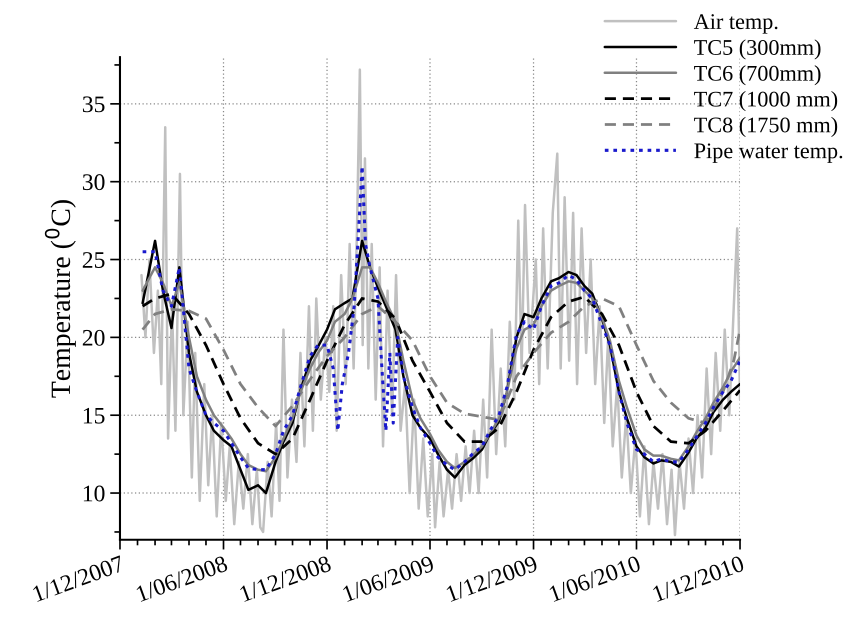 This screenshot has width=857, height=635. What do you see at coordinates (757, 75) in the screenshot?
I see `legend-label: TC6 (700mm)` at bounding box center [757, 75].